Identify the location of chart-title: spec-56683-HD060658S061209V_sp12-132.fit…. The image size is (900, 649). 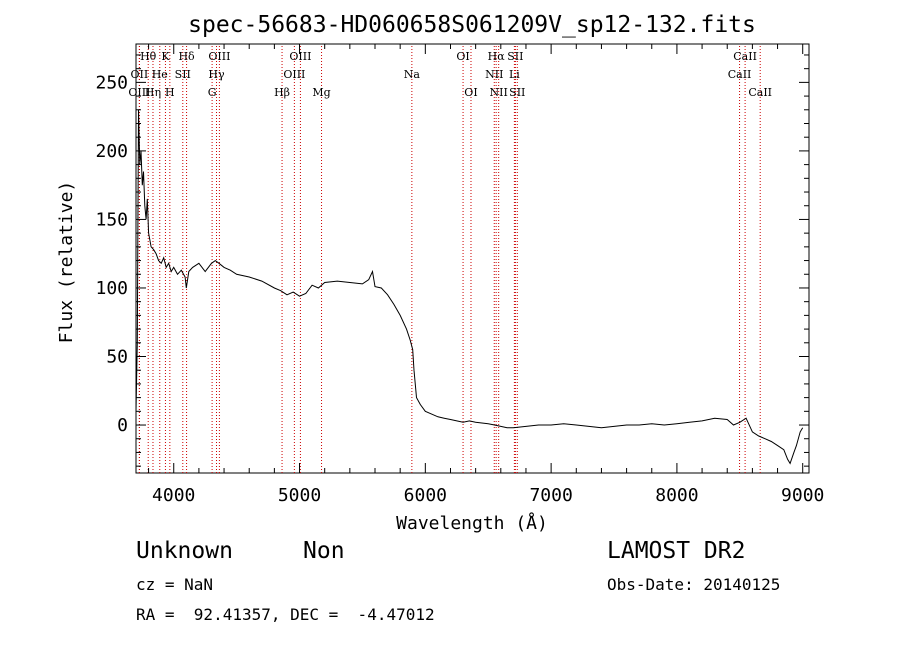
(472, 25).